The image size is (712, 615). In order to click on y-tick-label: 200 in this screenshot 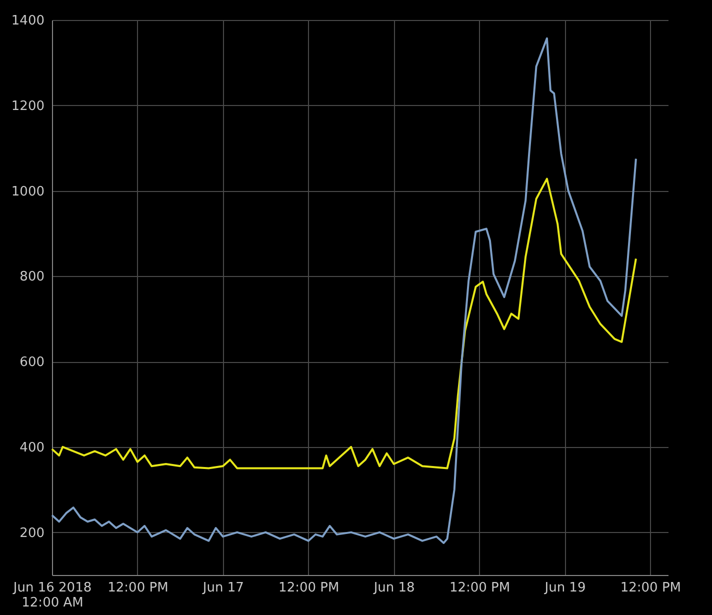, I will do `click(32, 533)`.